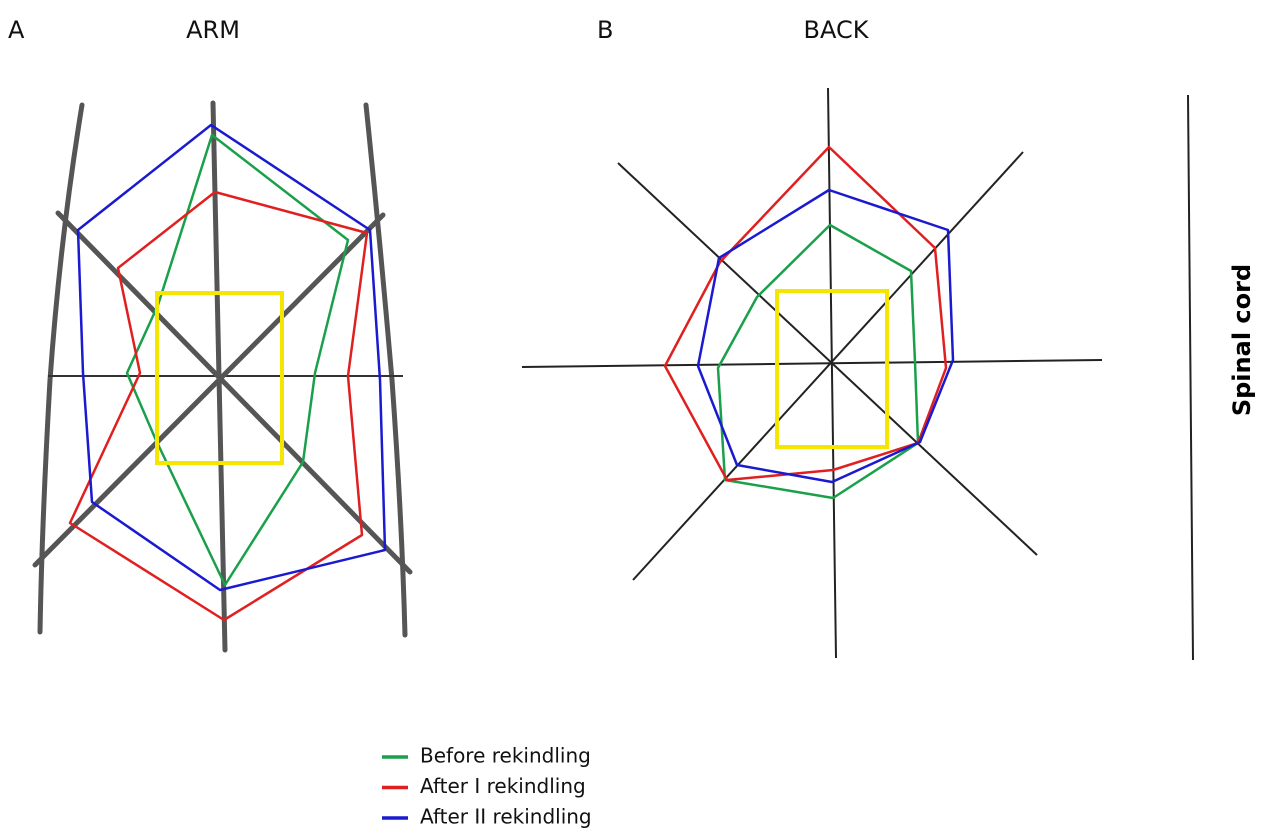 The height and width of the screenshot is (835, 1261). What do you see at coordinates (213, 30) in the screenshot?
I see `panel-title: ARM` at bounding box center [213, 30].